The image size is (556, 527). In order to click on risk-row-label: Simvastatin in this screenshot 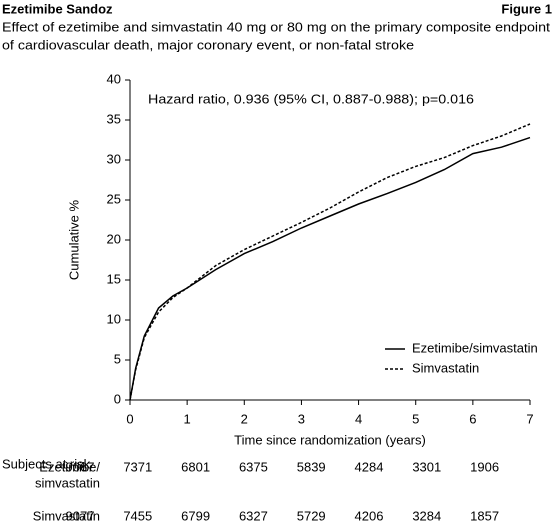, I will do `click(66, 515)`.